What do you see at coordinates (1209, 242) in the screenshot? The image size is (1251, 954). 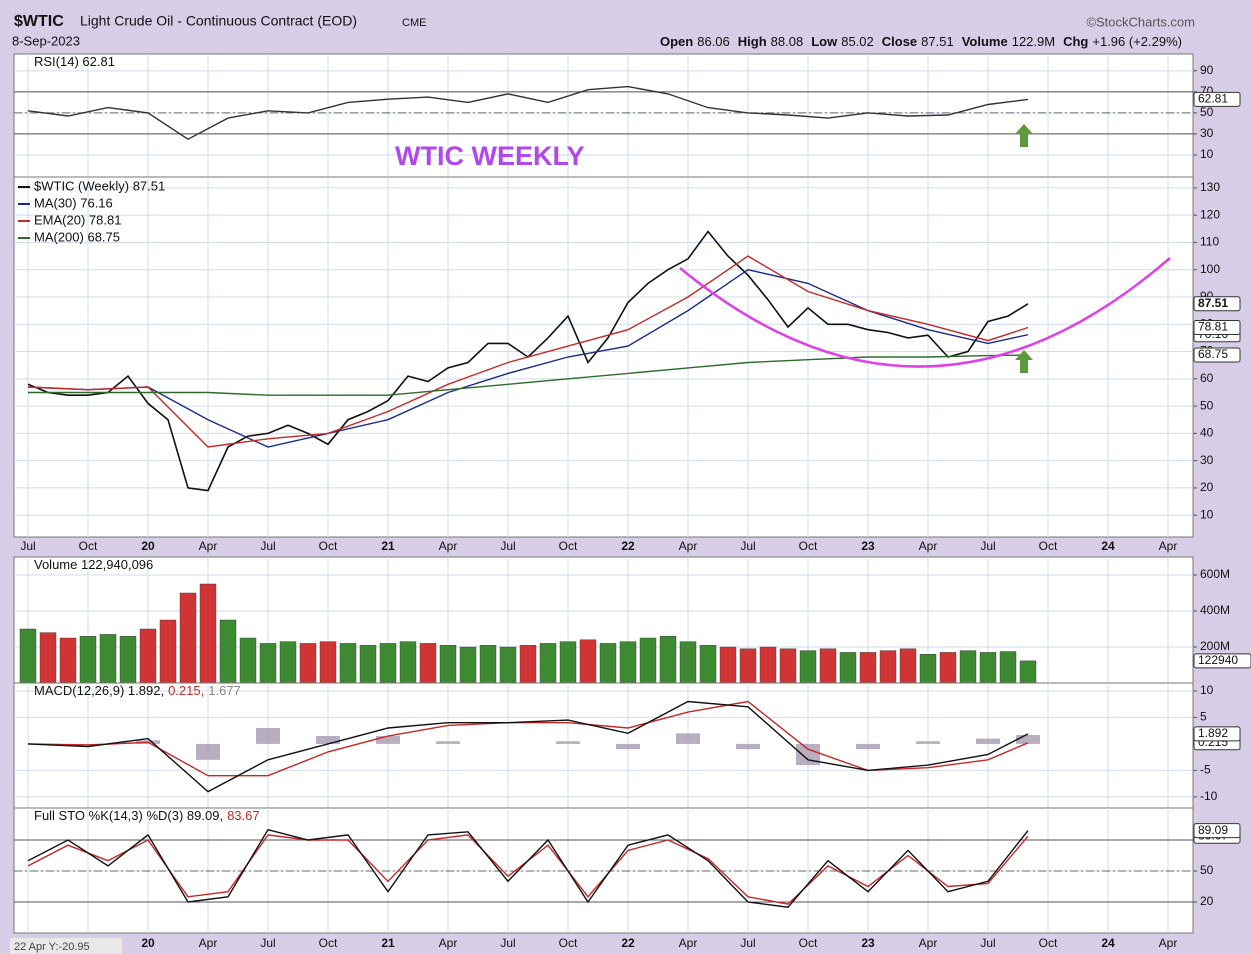 I see `y-tick-label: 110` at bounding box center [1209, 242].